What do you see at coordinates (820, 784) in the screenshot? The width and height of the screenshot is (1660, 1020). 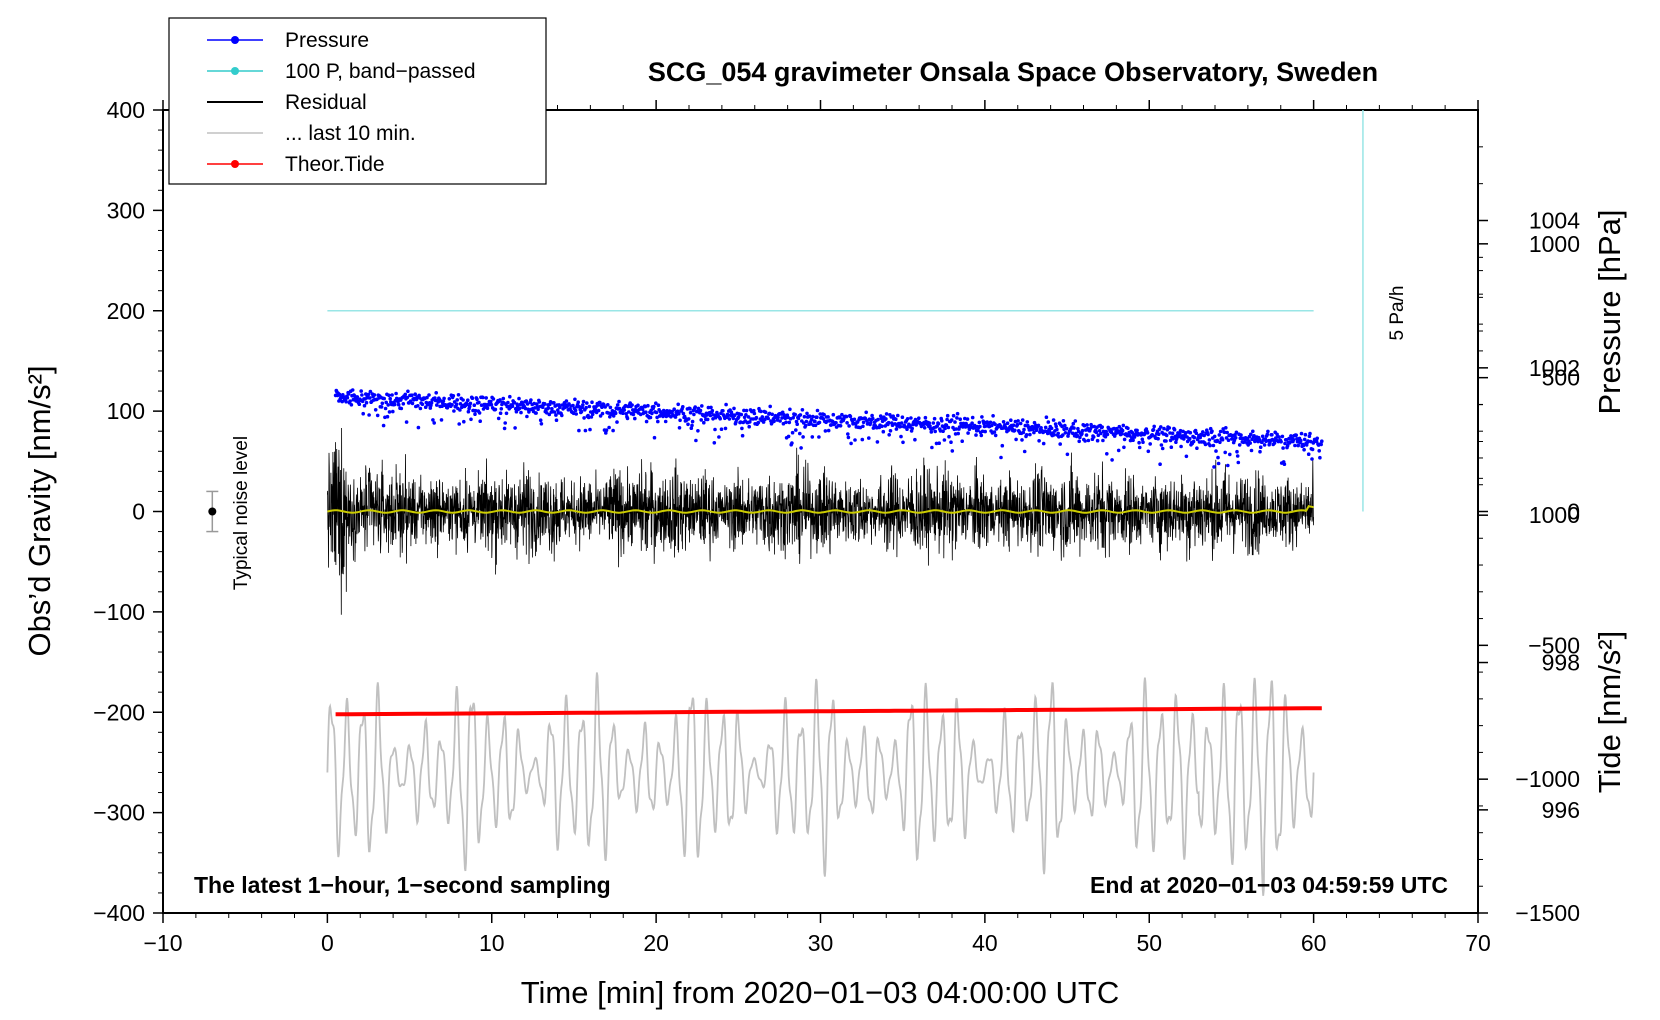 I see `last-10-min-series` at bounding box center [820, 784].